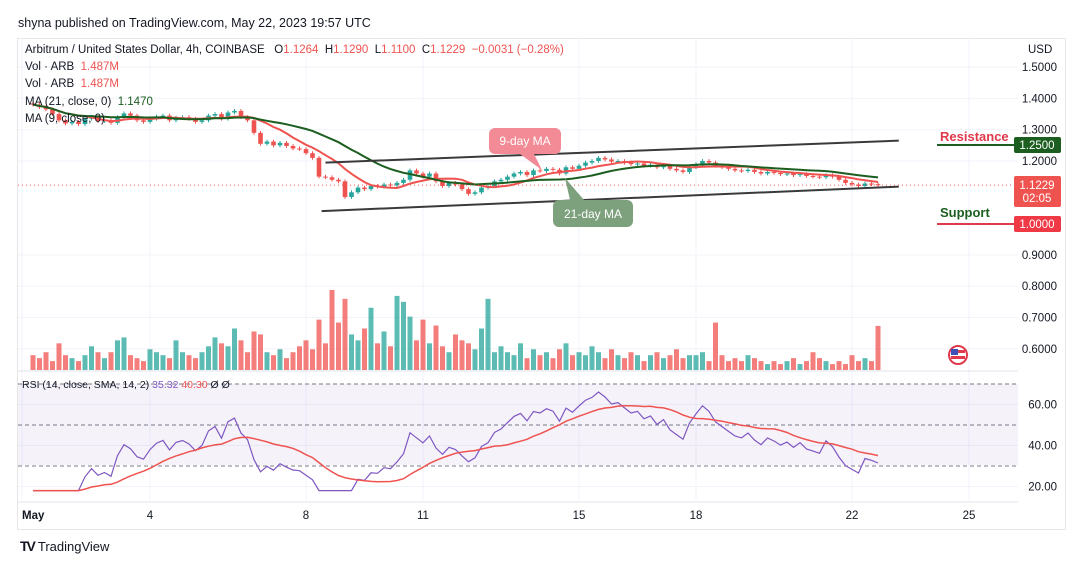 The height and width of the screenshot is (574, 1086). Describe the element at coordinates (72, 84) in the screenshot. I see `volume-legend-2: Vol · ARB 1.487M` at that location.